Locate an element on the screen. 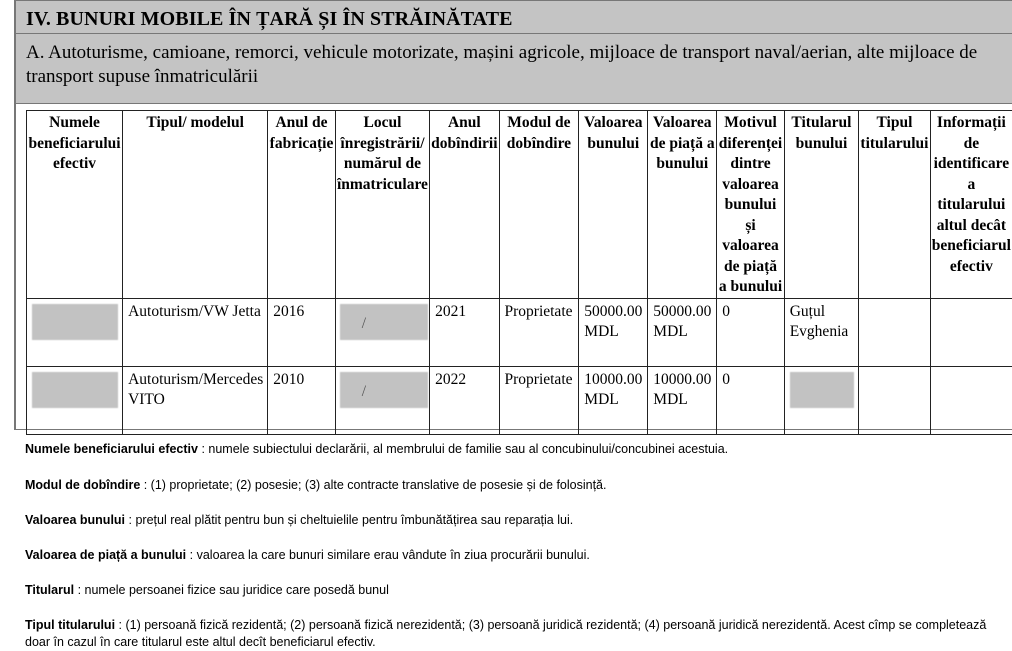 The image size is (1012, 651). cell-holder: Guțul Evghenia is located at coordinates (821, 332).